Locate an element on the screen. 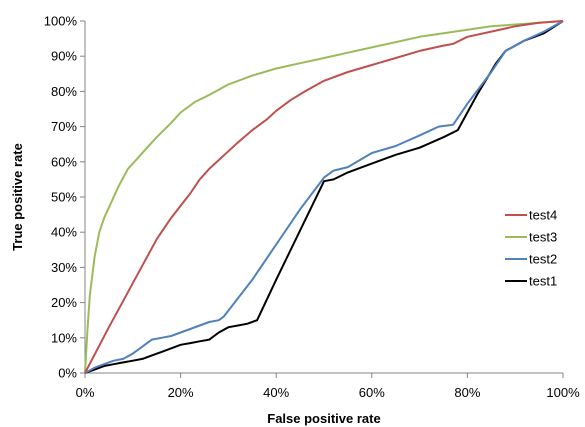  y-tick-label: 90% is located at coordinates (64, 56).